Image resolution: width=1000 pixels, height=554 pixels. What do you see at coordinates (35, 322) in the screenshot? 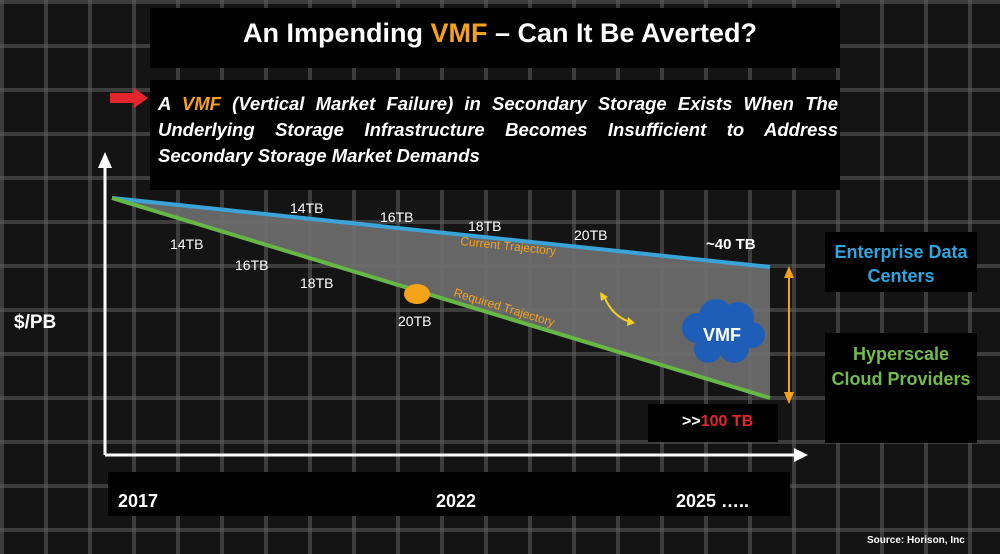
I see `y-axis-label: $/PB` at bounding box center [35, 322].